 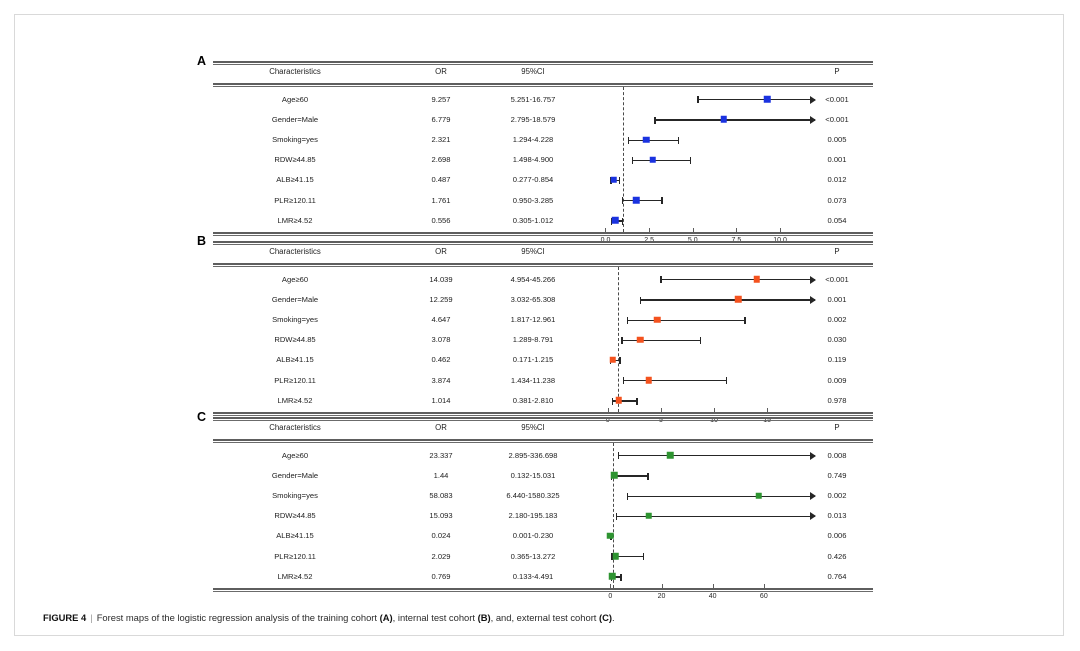 I want to click on column-header-ci: 95%CI, so click(x=533, y=251).